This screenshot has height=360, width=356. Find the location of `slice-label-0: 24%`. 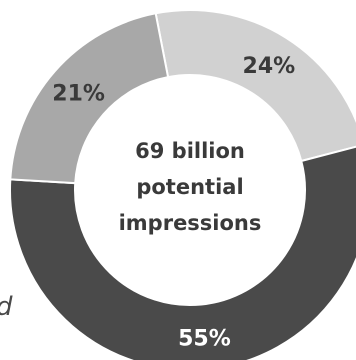

slice-label-0: 24% is located at coordinates (269, 66).